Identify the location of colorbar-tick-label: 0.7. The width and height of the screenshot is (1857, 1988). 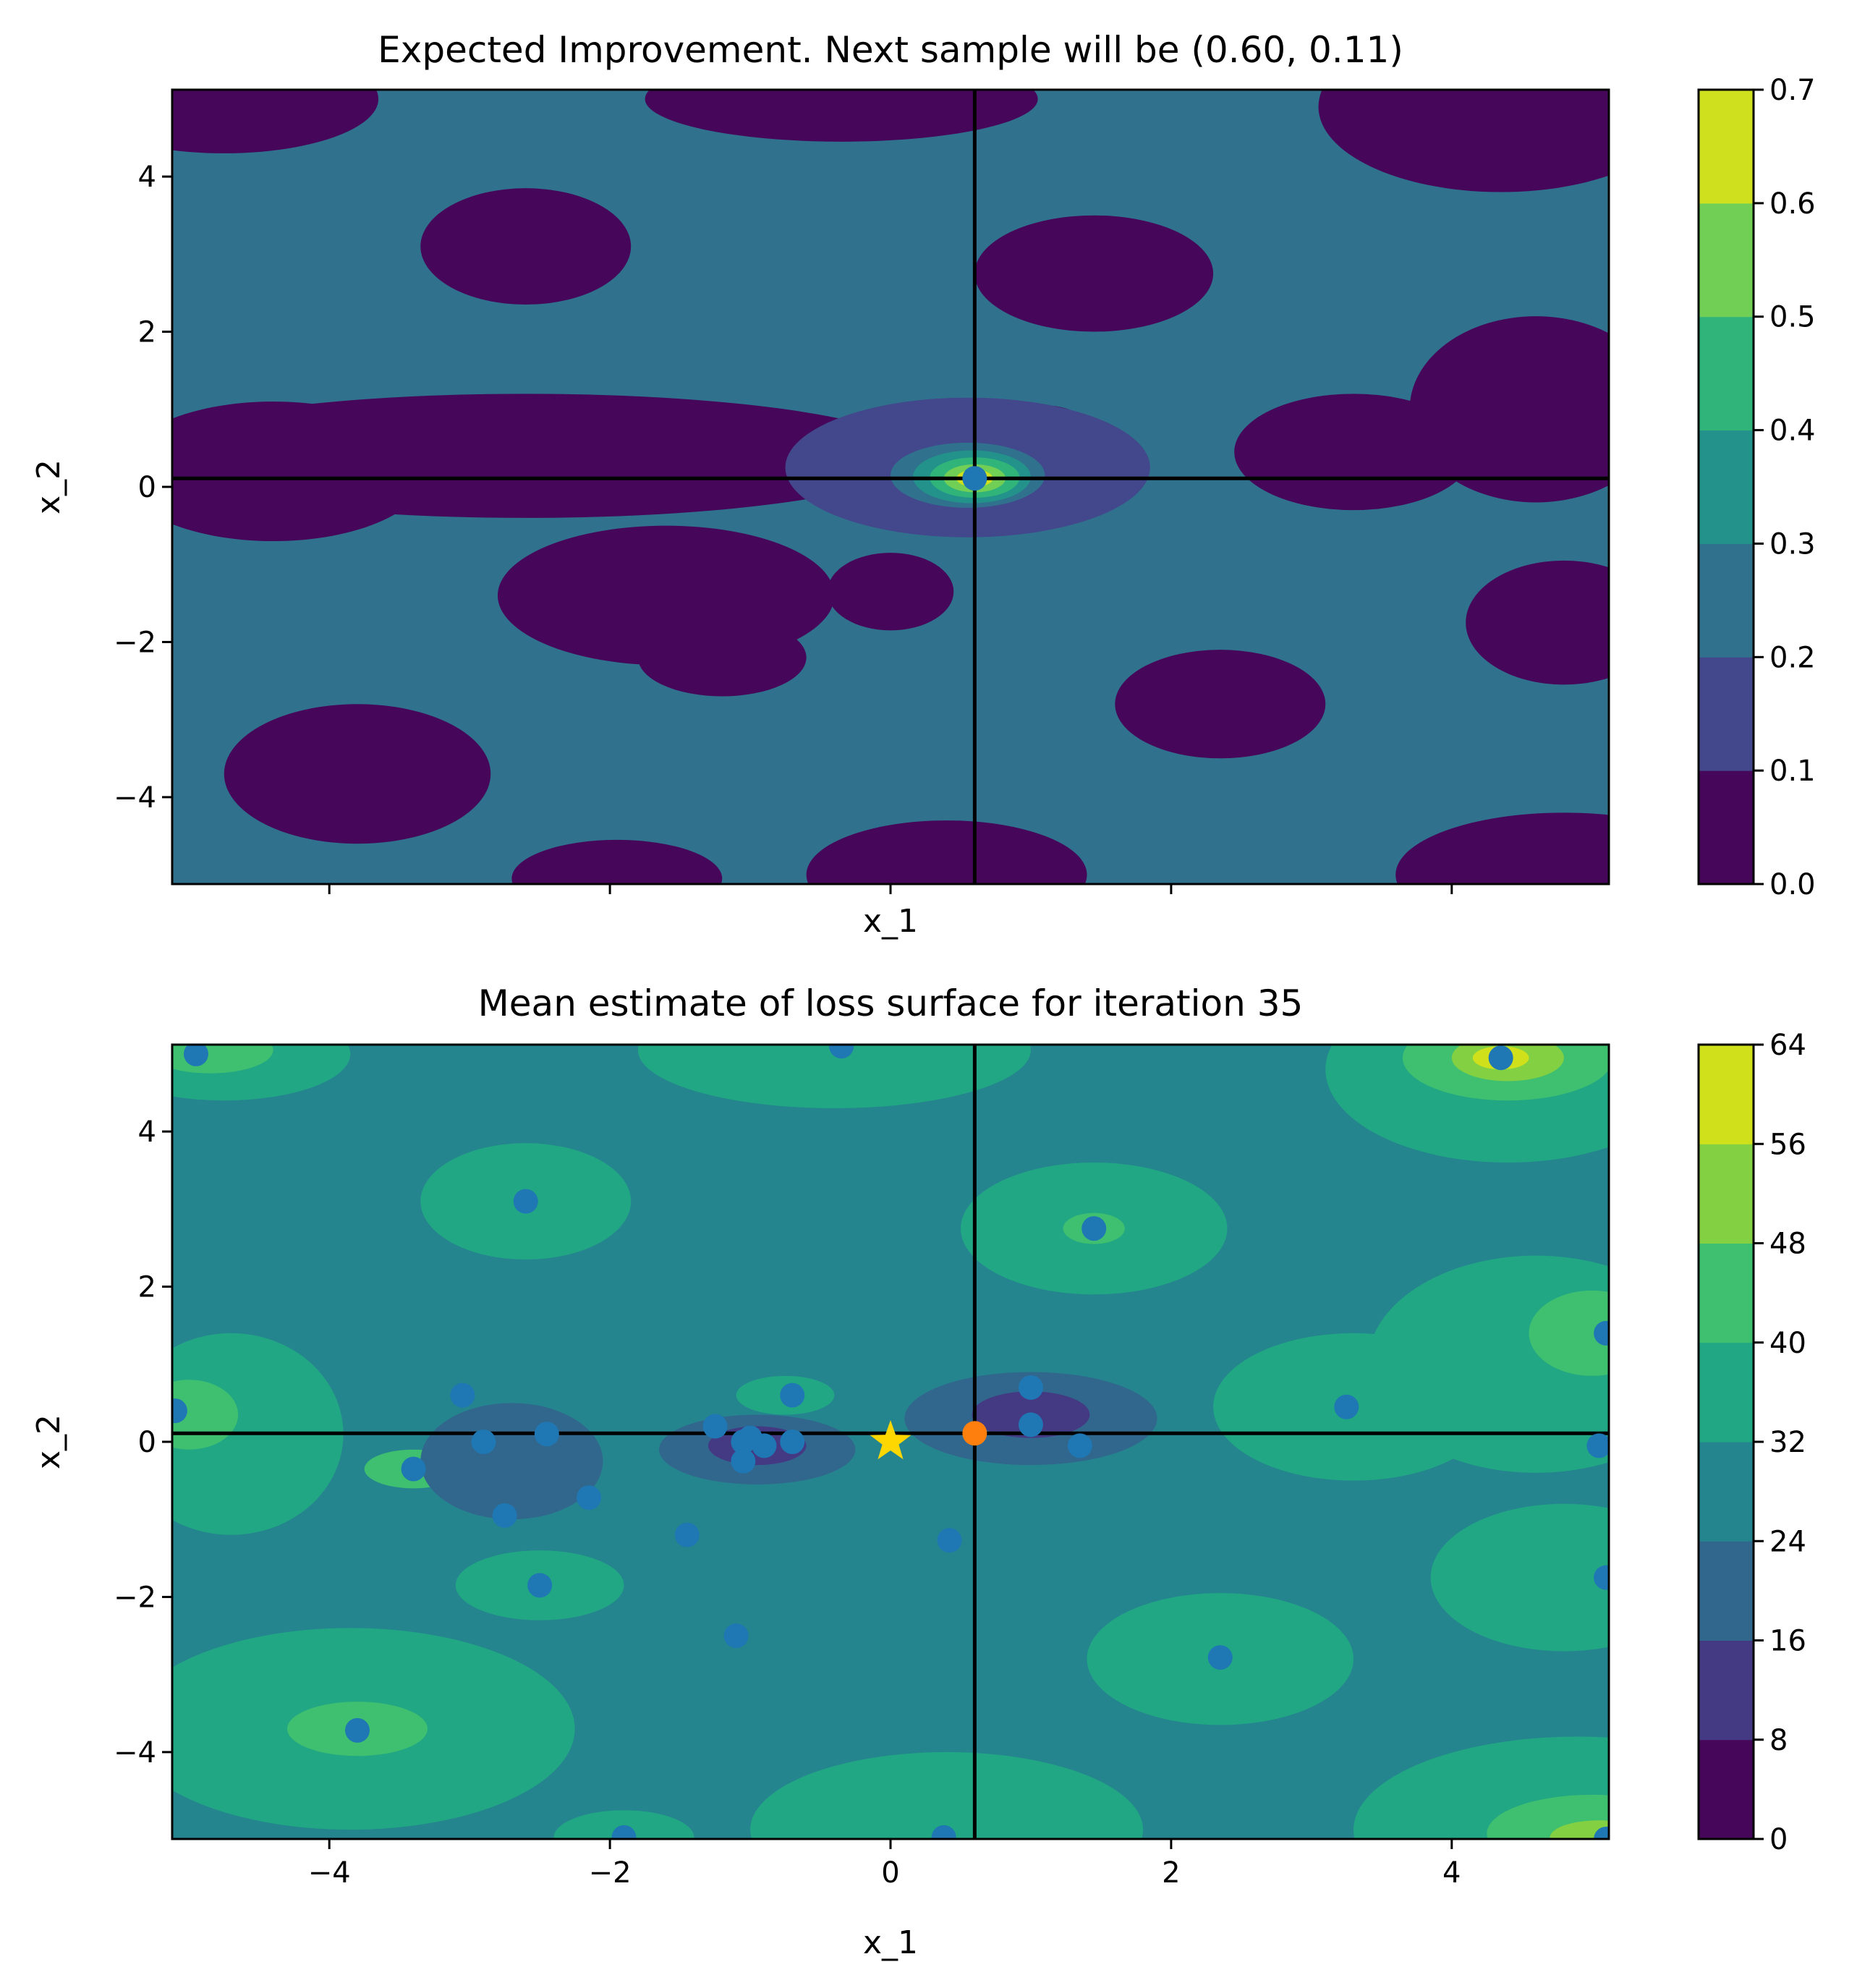
(1793, 90).